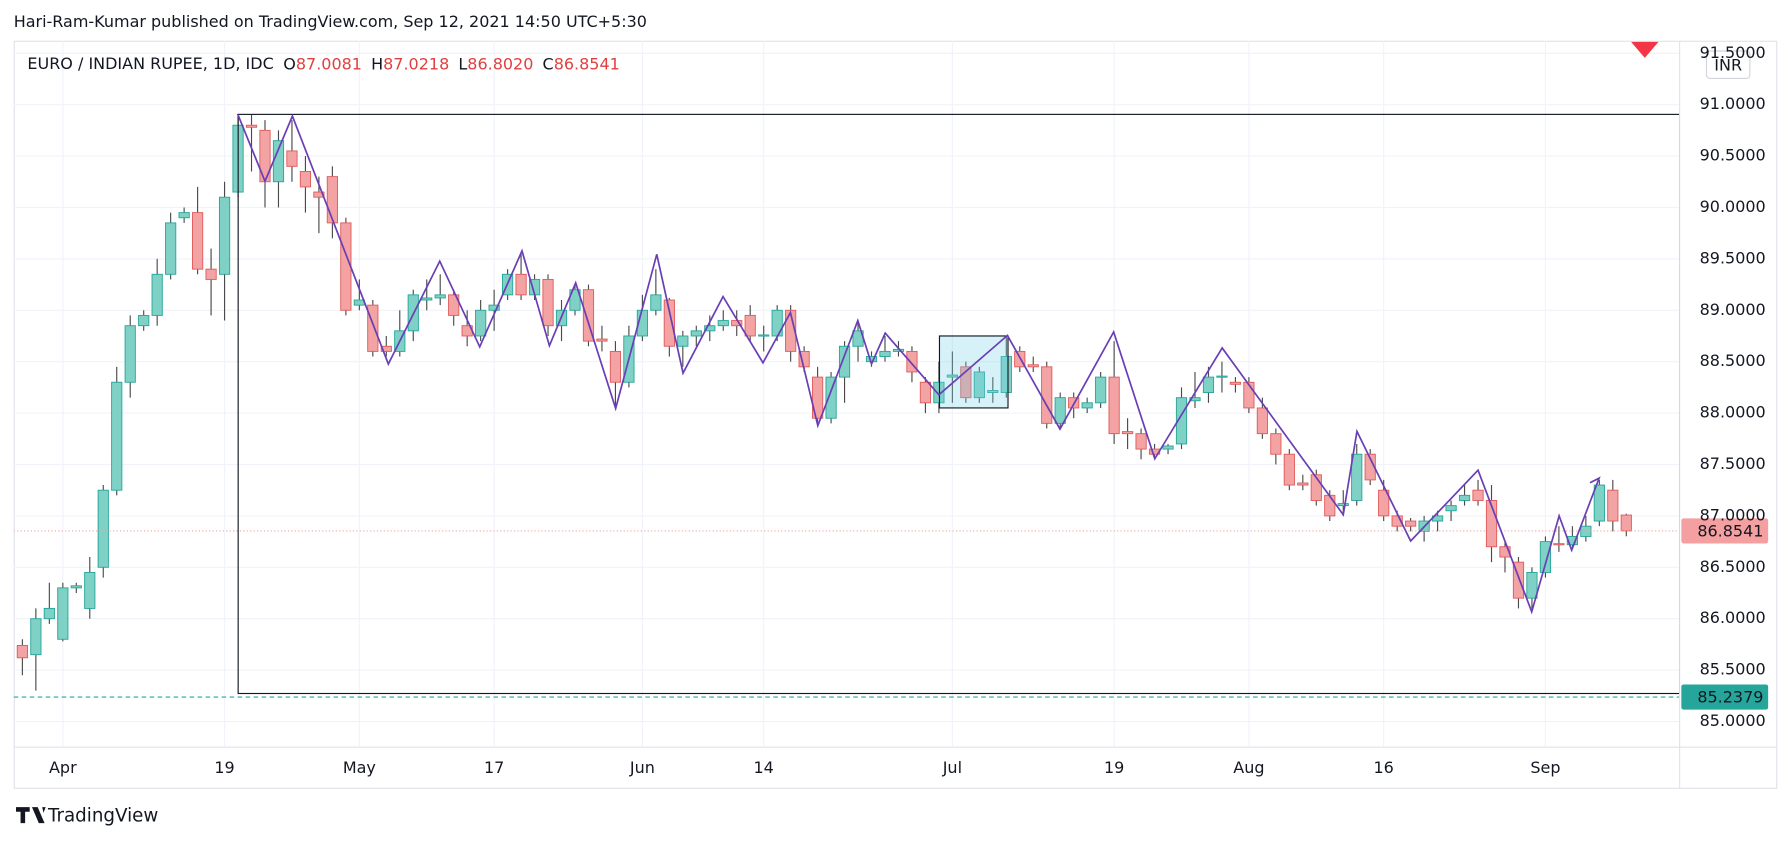  Describe the element at coordinates (1733, 617) in the screenshot. I see `y-tick-label: 86.0000` at that location.